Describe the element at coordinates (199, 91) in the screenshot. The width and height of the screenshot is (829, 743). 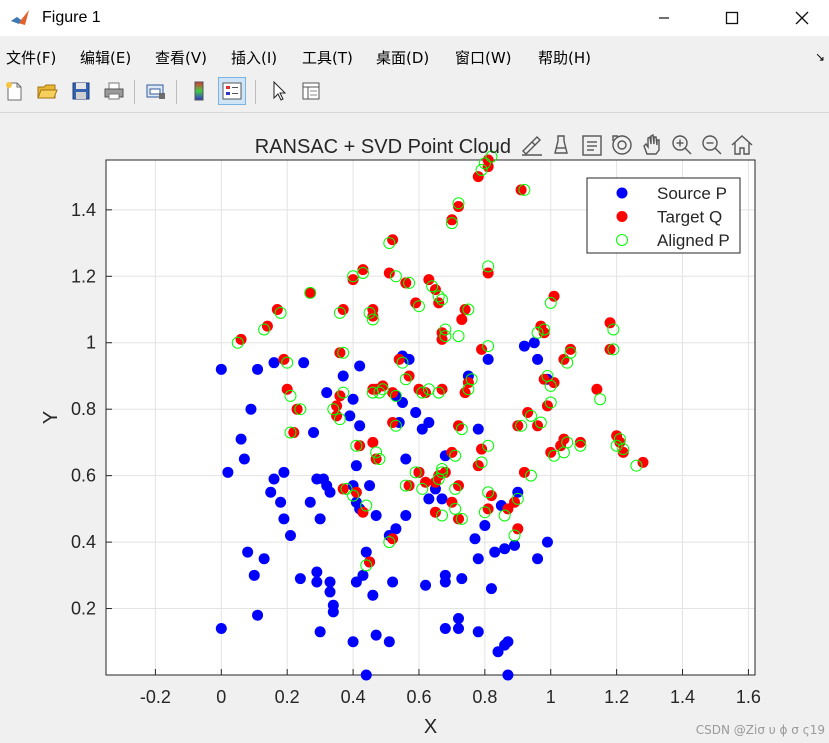
I see `insert-colorbar-button` at that location.